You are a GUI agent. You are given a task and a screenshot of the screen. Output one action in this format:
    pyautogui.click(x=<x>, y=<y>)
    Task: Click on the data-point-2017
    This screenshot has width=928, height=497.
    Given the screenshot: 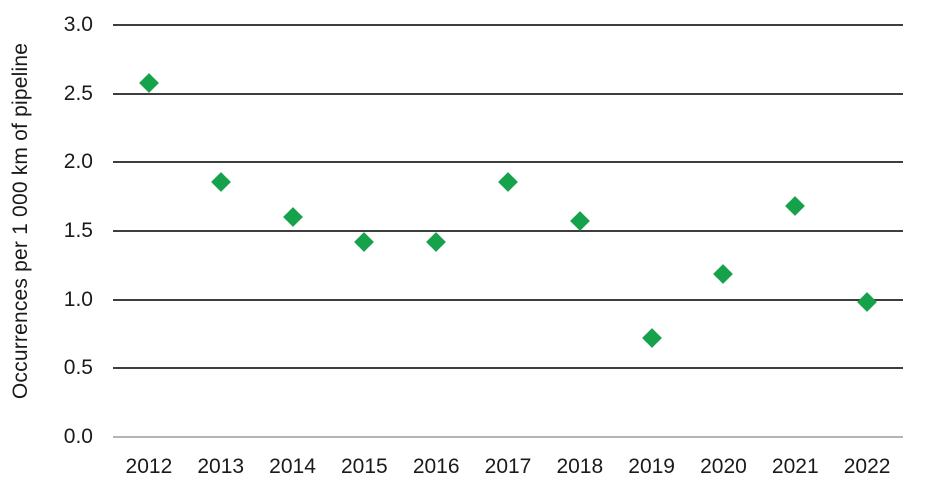 What is the action you would take?
    pyautogui.click(x=508, y=181)
    